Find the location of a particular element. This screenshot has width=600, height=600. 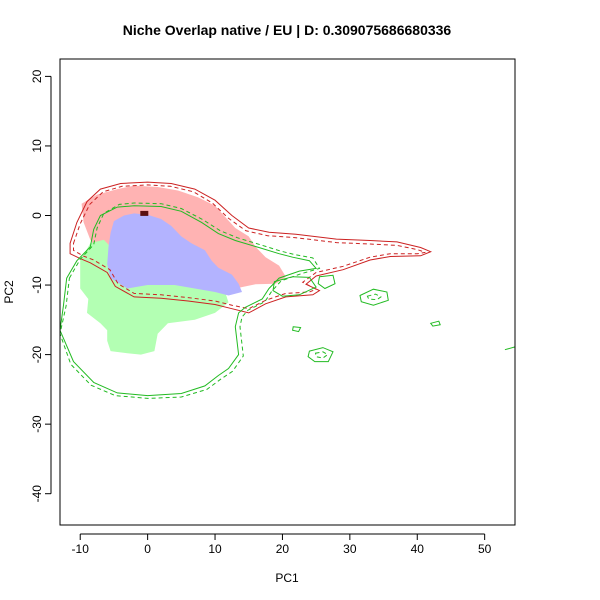

x-axis: -10 0 10 20 30 40 50 is located at coordinates (282, 544).